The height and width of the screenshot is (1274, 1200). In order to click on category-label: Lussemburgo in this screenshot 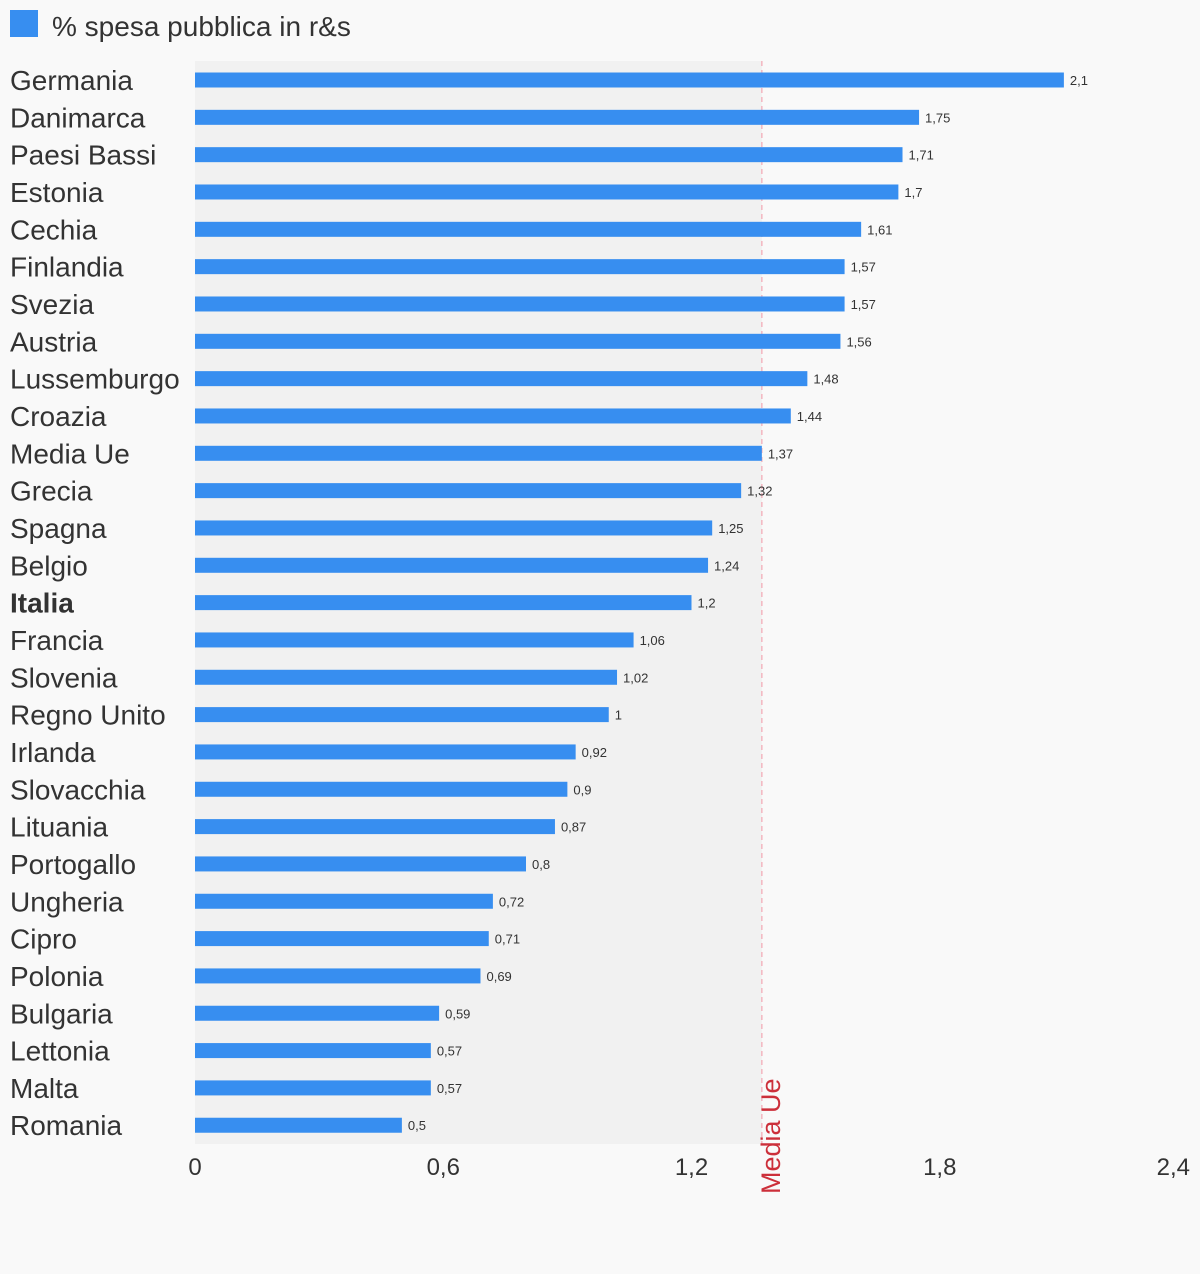, I will do `click(95, 379)`.